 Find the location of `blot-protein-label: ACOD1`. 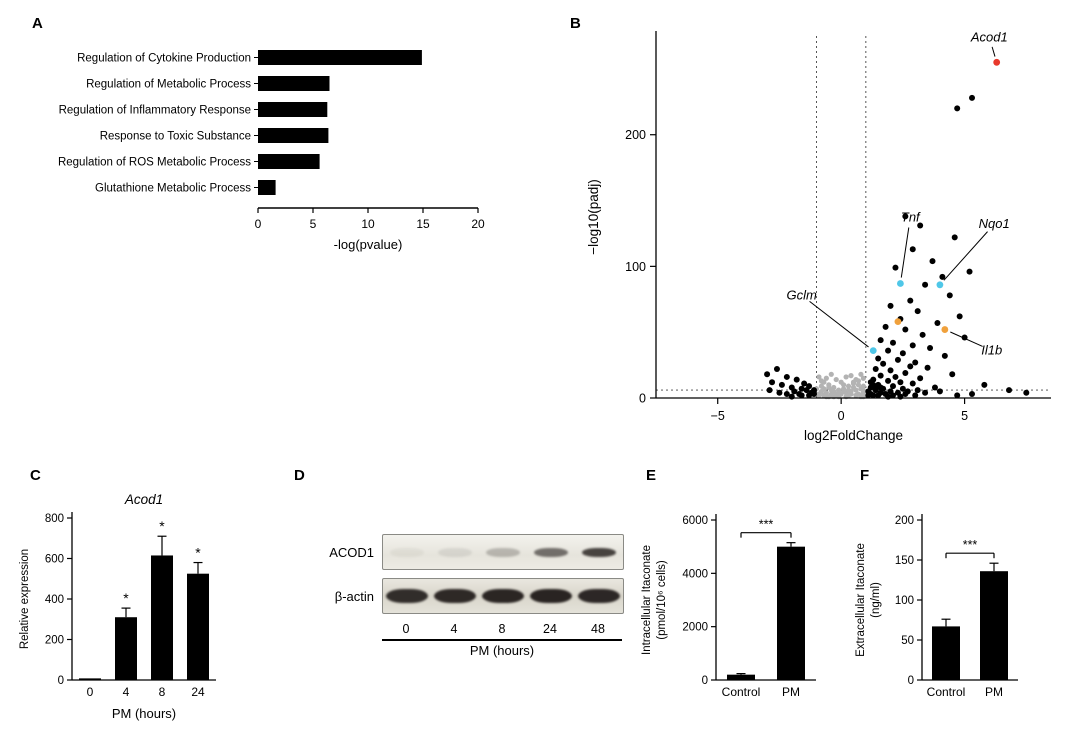

blot-protein-label: ACOD1 is located at coordinates (351, 552).